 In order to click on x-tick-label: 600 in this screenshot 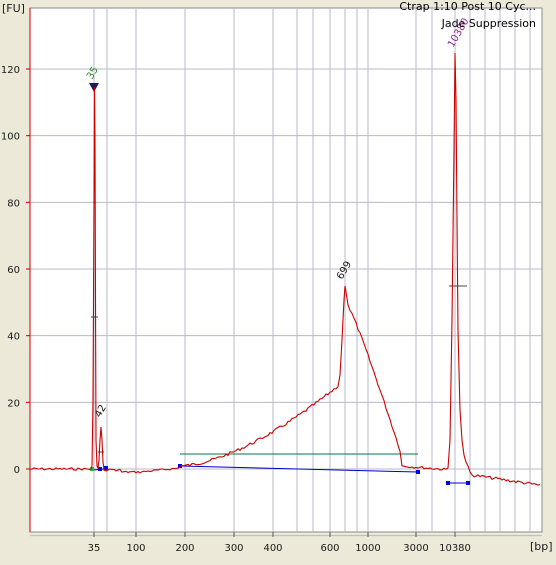, I will do `click(329, 548)`.